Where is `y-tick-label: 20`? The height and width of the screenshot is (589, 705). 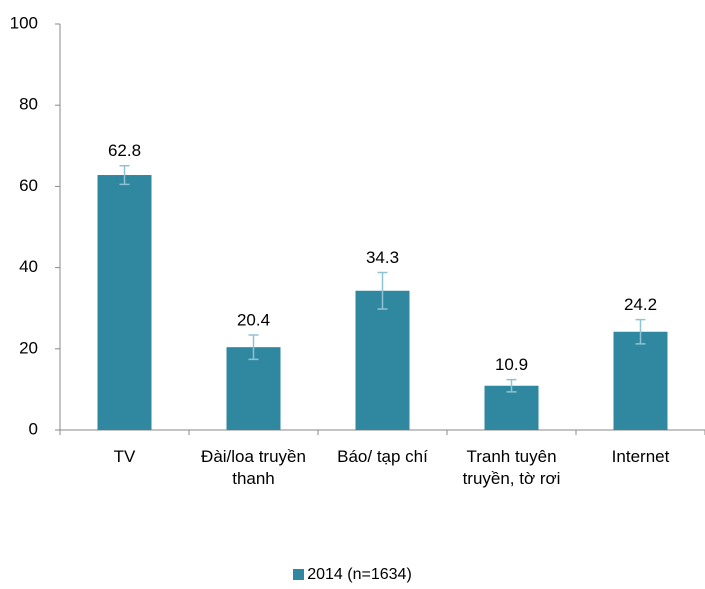 y-tick-label: 20 is located at coordinates (28, 347).